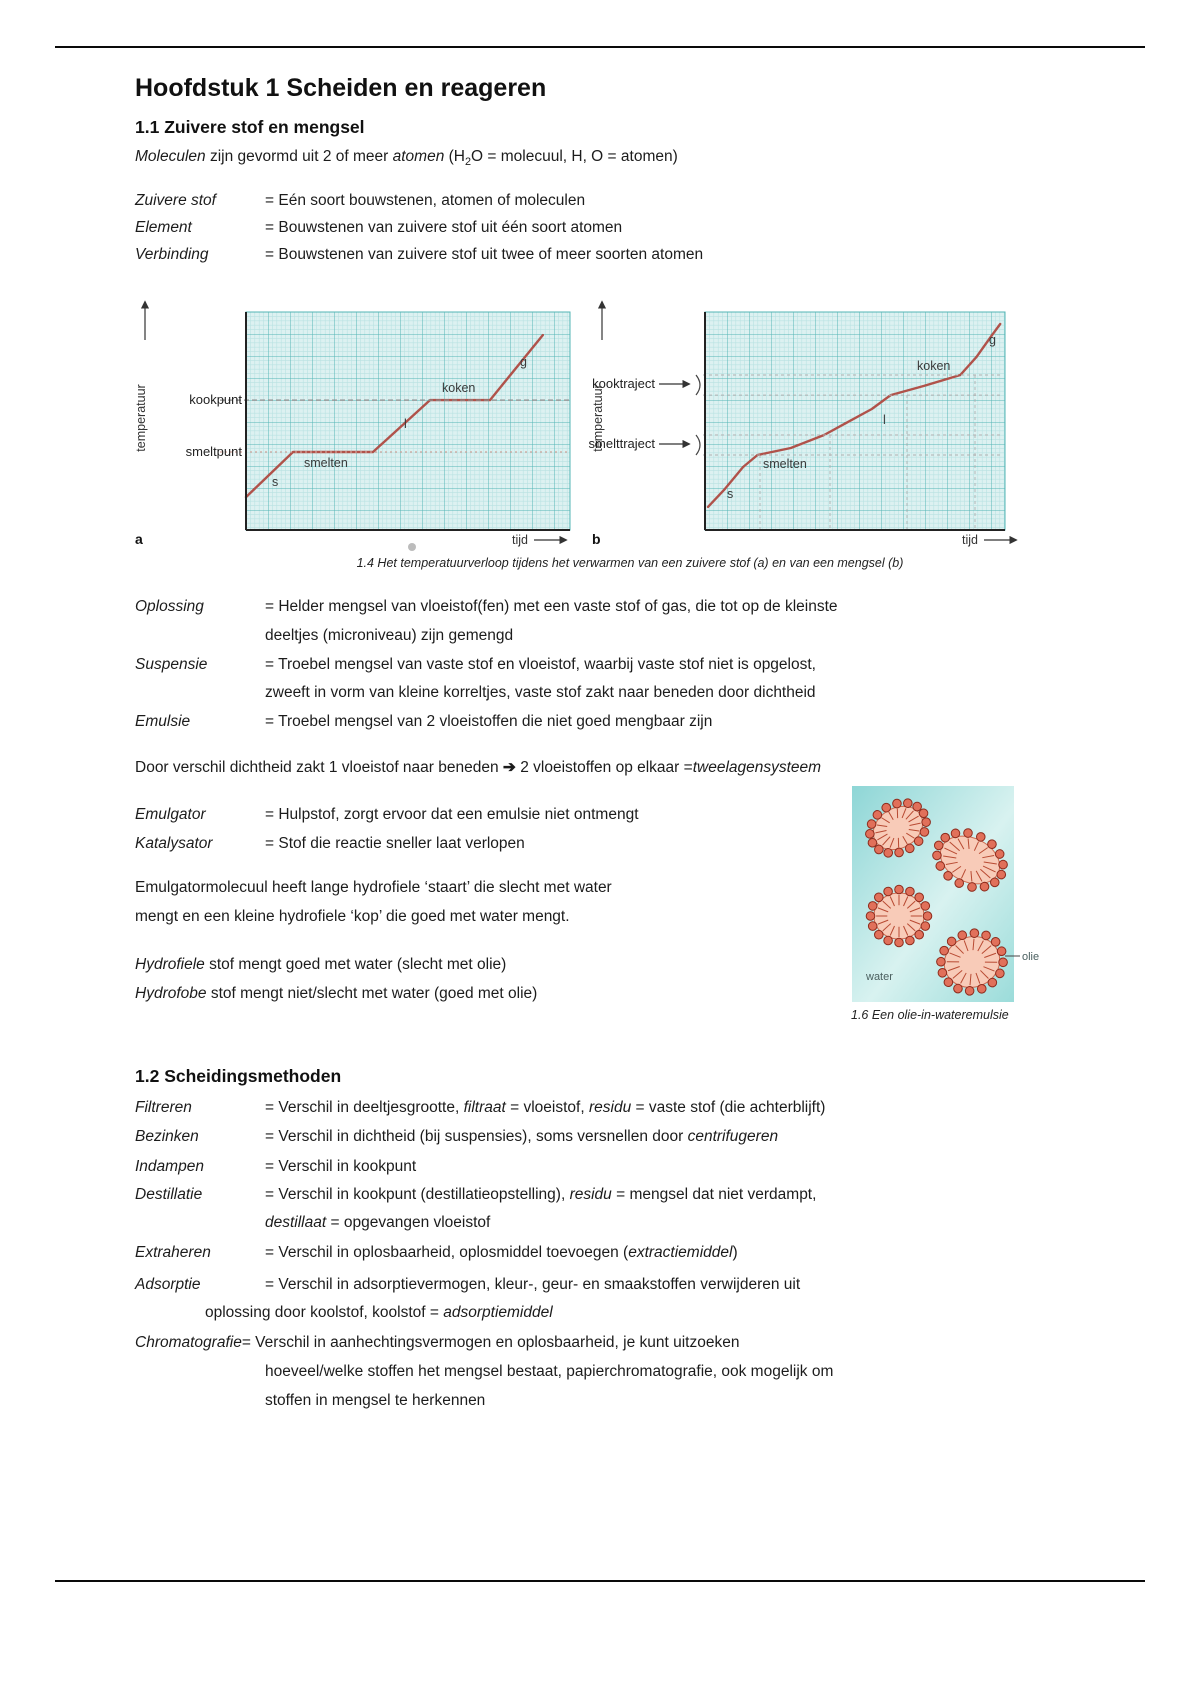 This screenshot has width=1200, height=1700. I want to click on panel-label-a: a, so click(139, 539).